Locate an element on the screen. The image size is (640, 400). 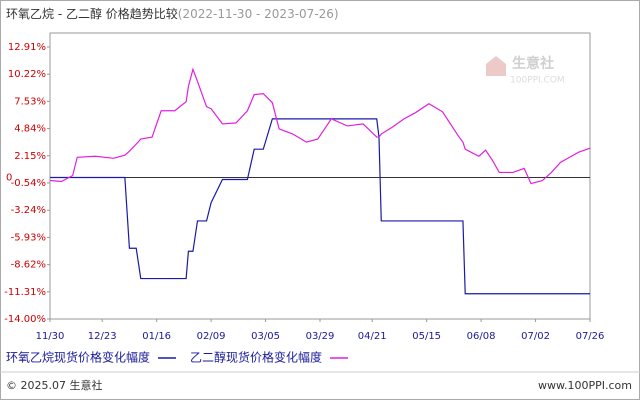
x-tick-label: 03/29 is located at coordinates (320, 336).